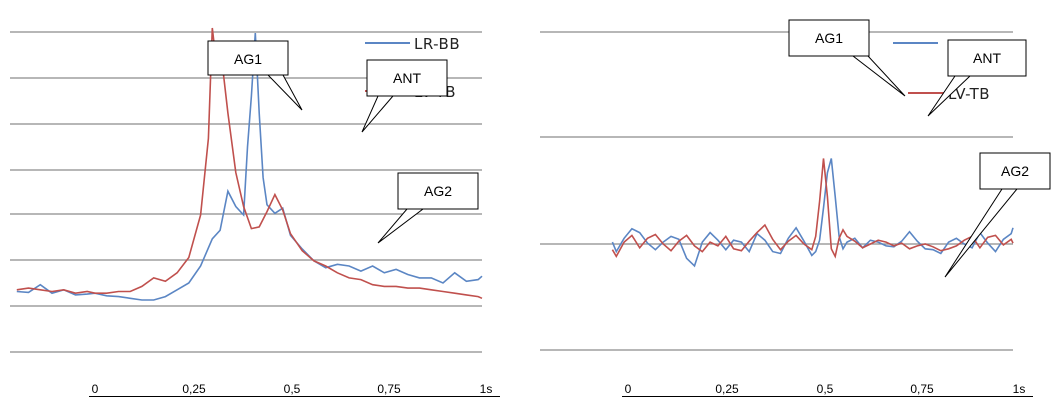 The width and height of the screenshot is (1051, 398). What do you see at coordinates (437, 44) in the screenshot?
I see `legend-label-lr-bb: LR-BB` at bounding box center [437, 44].